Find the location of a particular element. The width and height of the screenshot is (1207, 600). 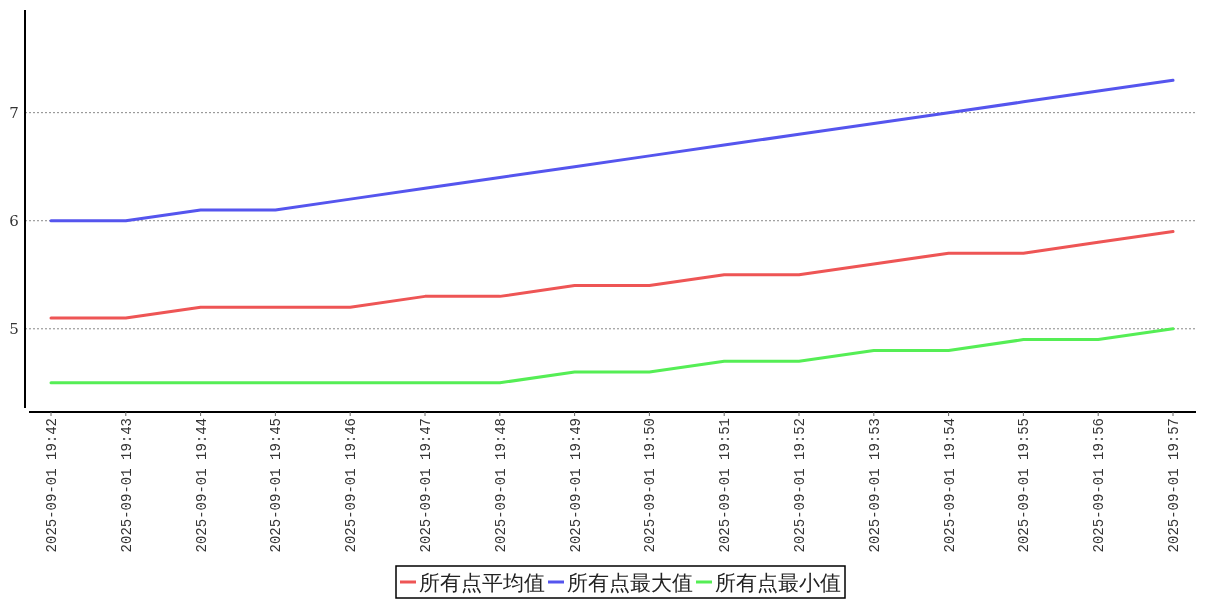

x-tick-label: 2025-09-01 19:46 is located at coordinates (351, 485).